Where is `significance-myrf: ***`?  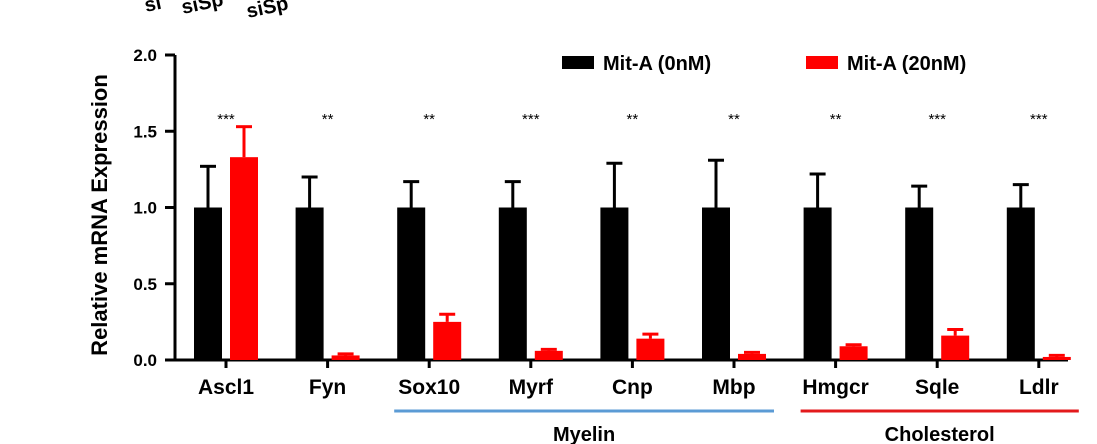 significance-myrf: *** is located at coordinates (531, 119).